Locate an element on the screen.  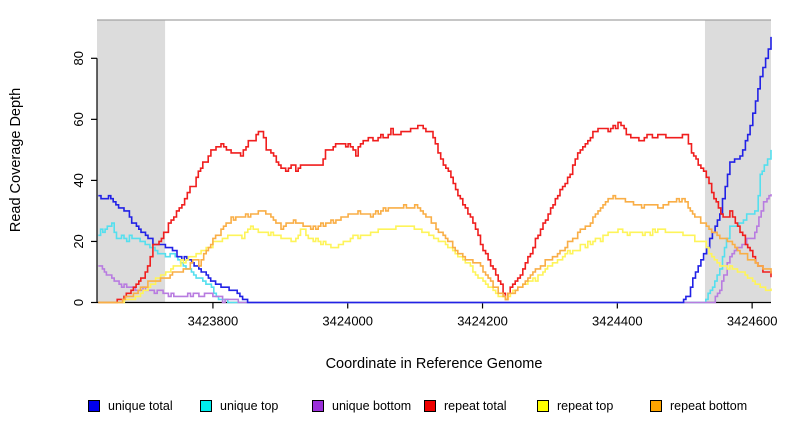
x-axis-title: Coordinate in Reference Genome is located at coordinates (434, 364).